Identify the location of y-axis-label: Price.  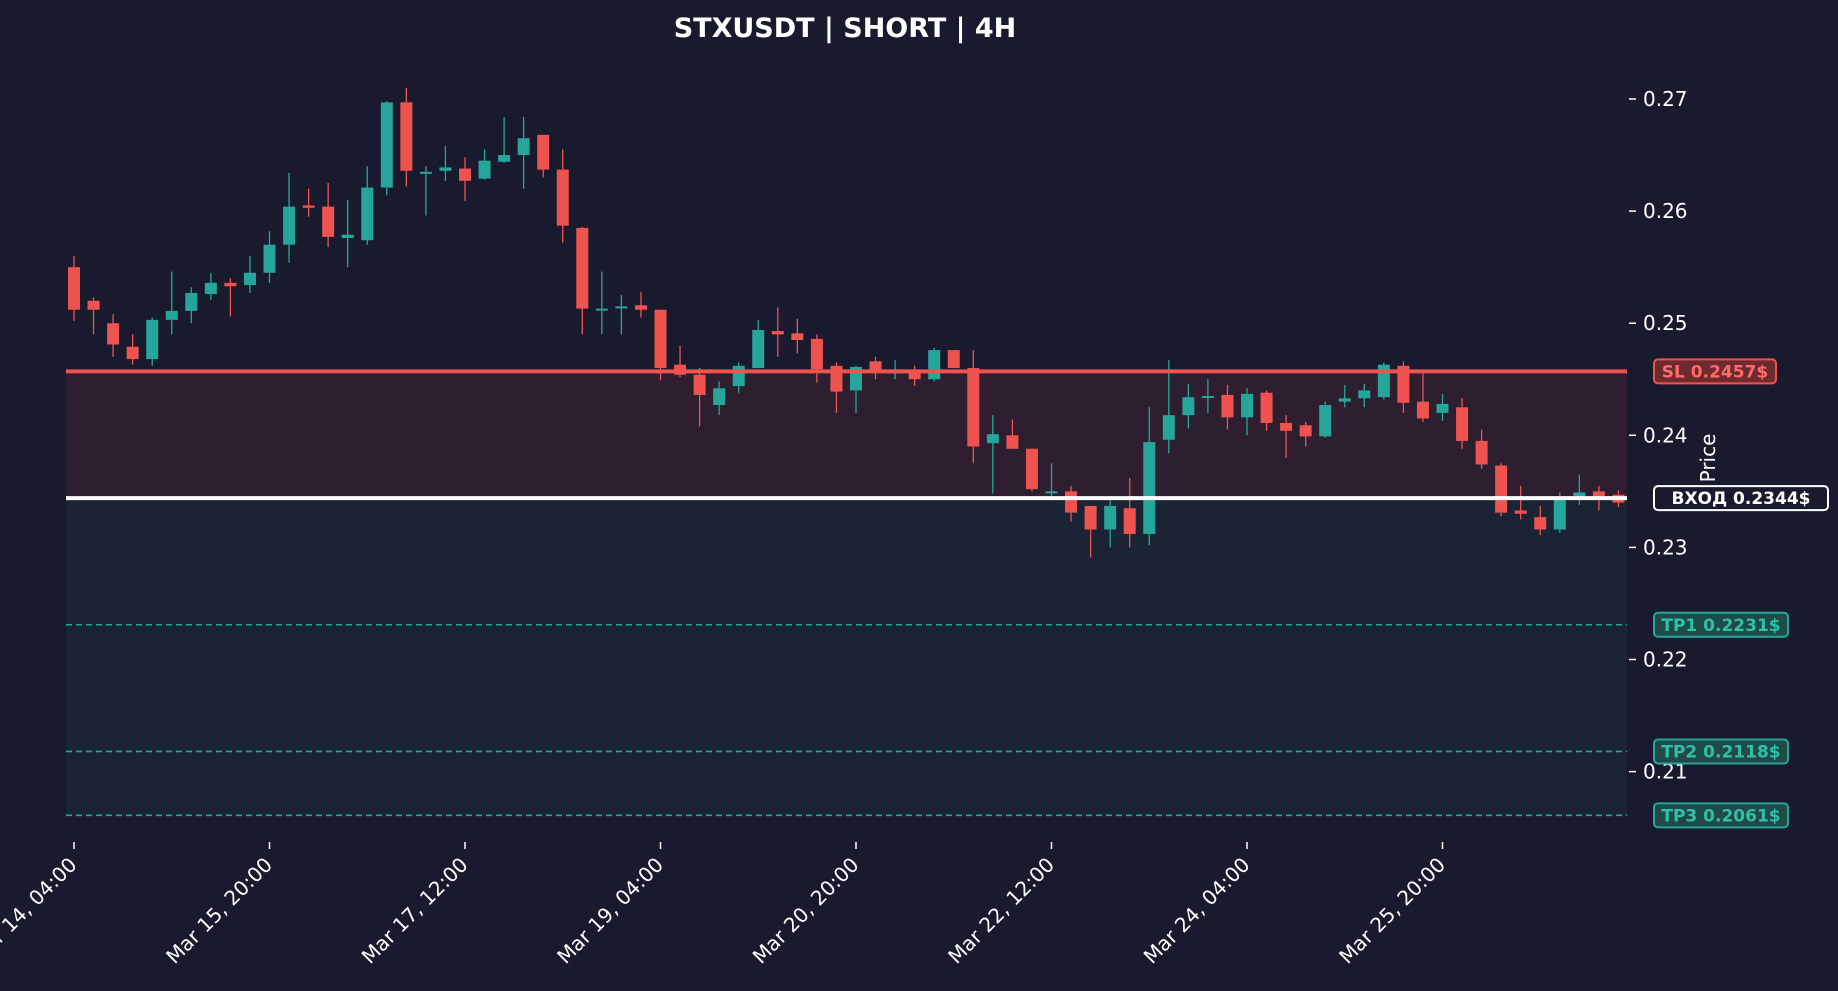
(1708, 458).